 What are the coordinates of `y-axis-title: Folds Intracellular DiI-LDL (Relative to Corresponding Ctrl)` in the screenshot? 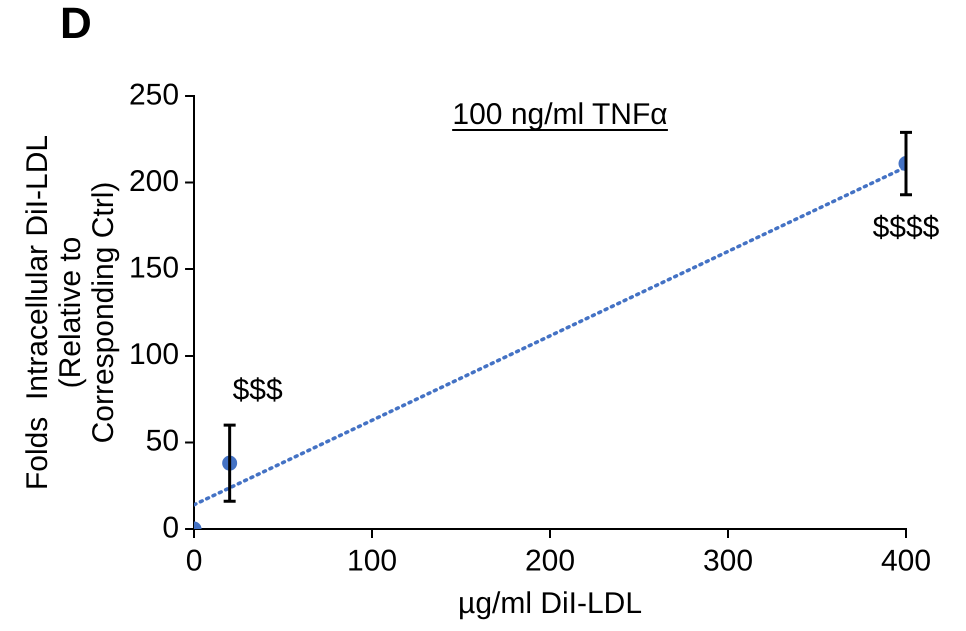 It's located at (70, 312).